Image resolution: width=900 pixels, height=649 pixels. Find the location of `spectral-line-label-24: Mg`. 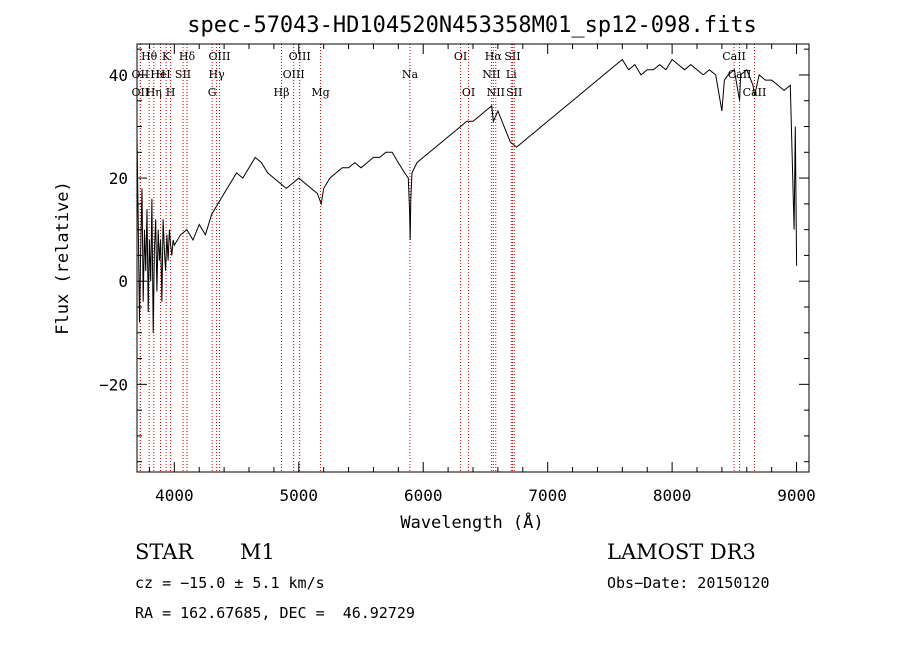

spectral-line-label-24: Mg is located at coordinates (320, 92).